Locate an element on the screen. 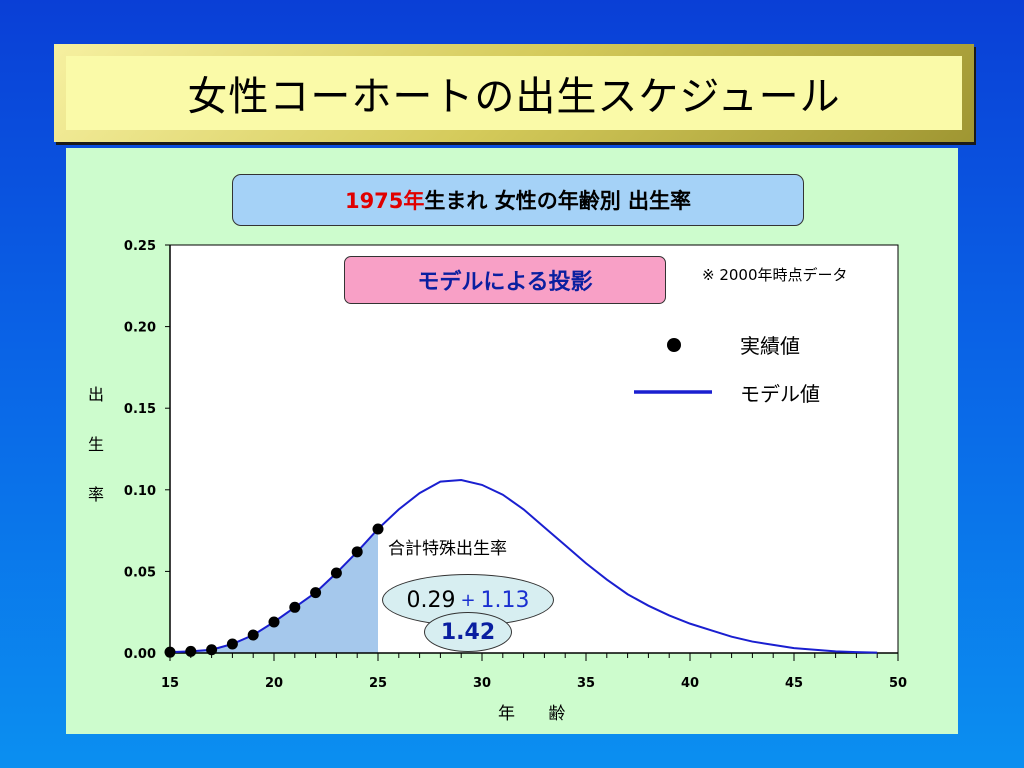 The height and width of the screenshot is (768, 1024). page-title: 女性コーホートの出生スケジュール is located at coordinates (514, 97).